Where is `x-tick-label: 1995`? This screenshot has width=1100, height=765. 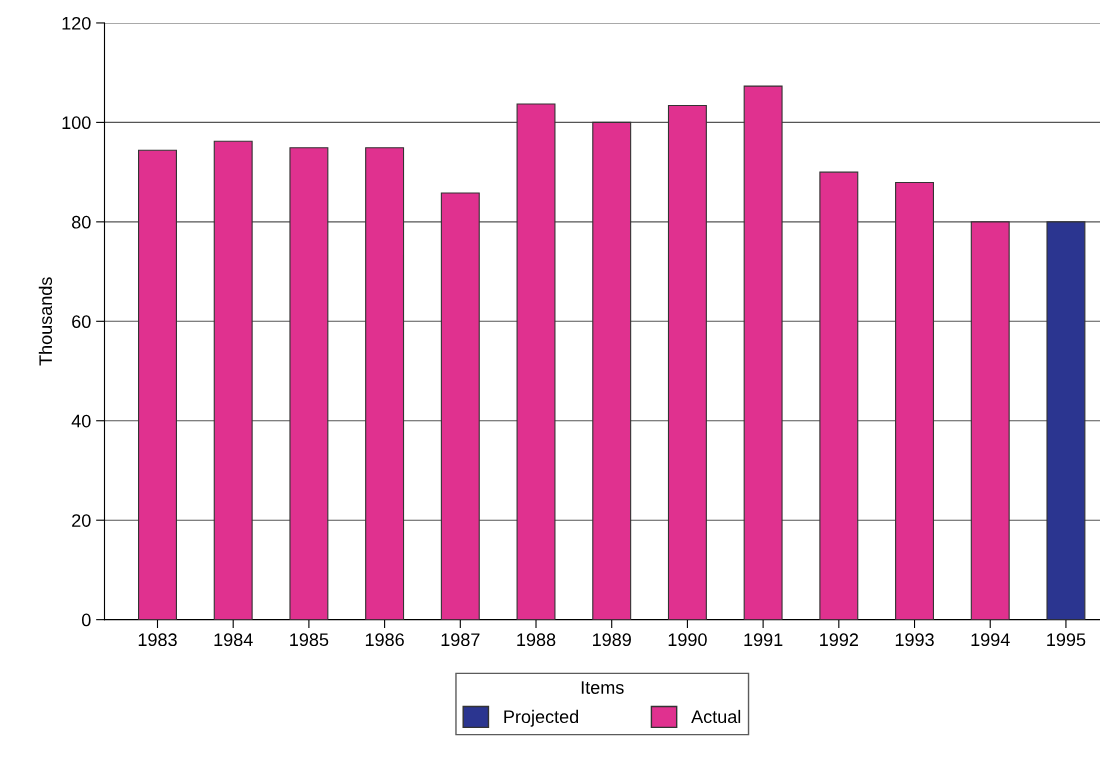 x-tick-label: 1995 is located at coordinates (1066, 640).